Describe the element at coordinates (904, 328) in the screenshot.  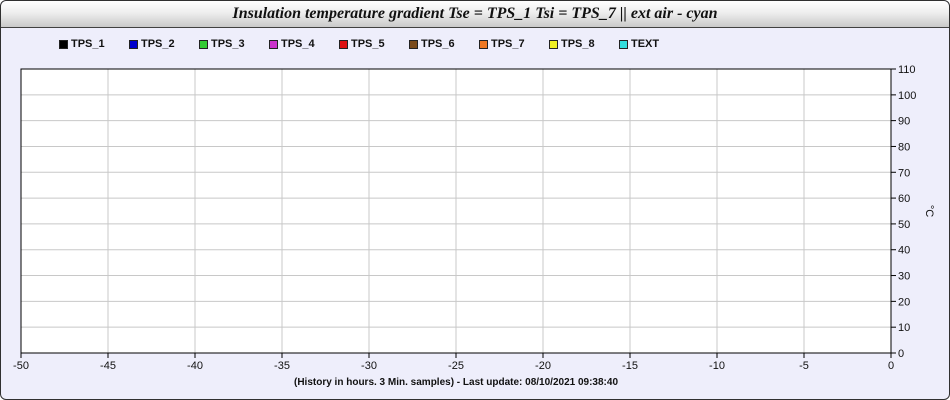
I see `y-tick-label: 10` at that location.